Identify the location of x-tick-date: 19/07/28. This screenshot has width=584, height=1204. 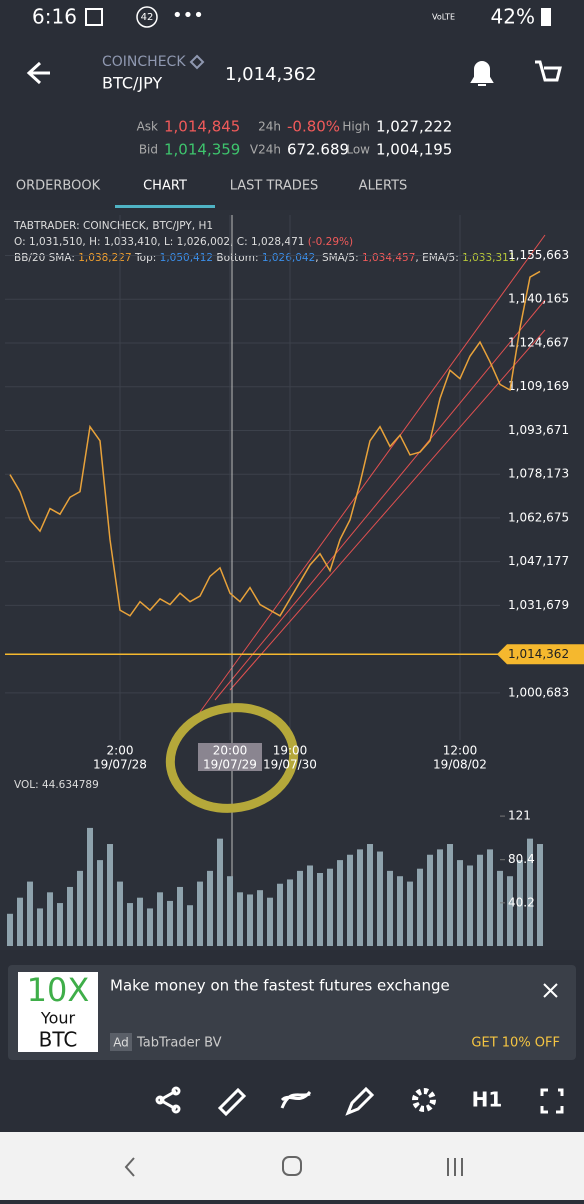
(120, 765).